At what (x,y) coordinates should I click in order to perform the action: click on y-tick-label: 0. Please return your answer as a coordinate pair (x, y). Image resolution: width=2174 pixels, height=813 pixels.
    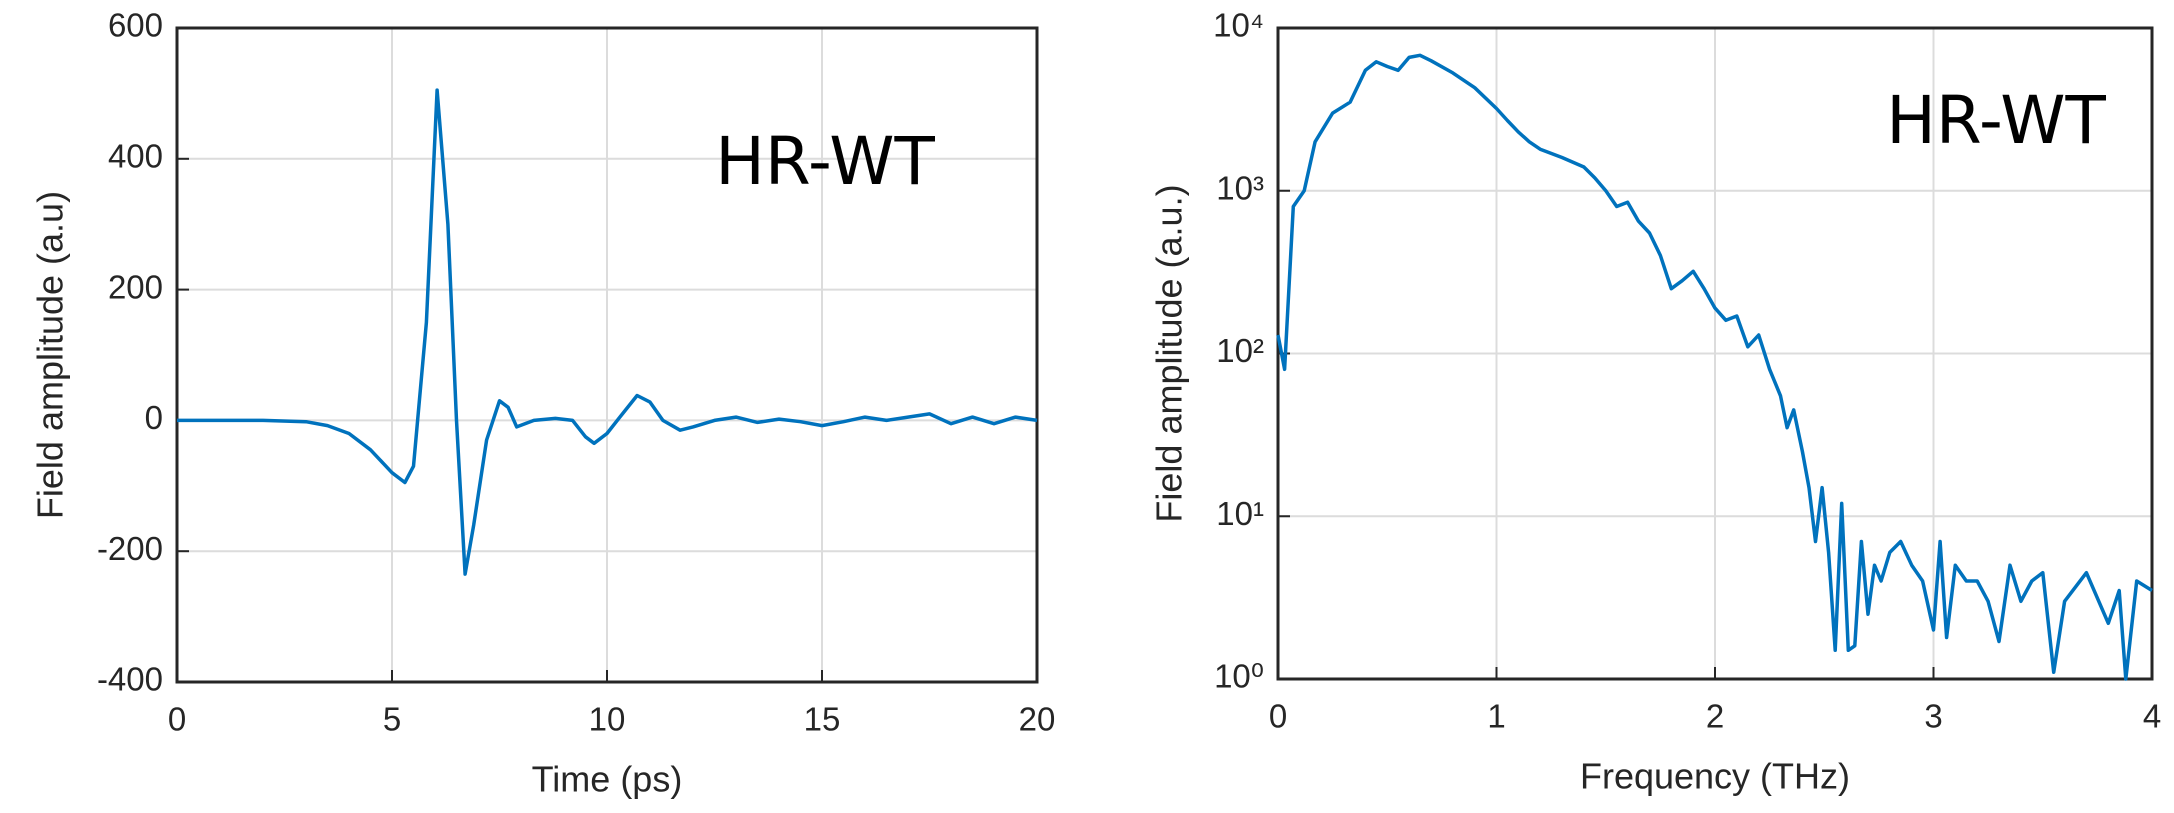
    Looking at the image, I should click on (154, 417).